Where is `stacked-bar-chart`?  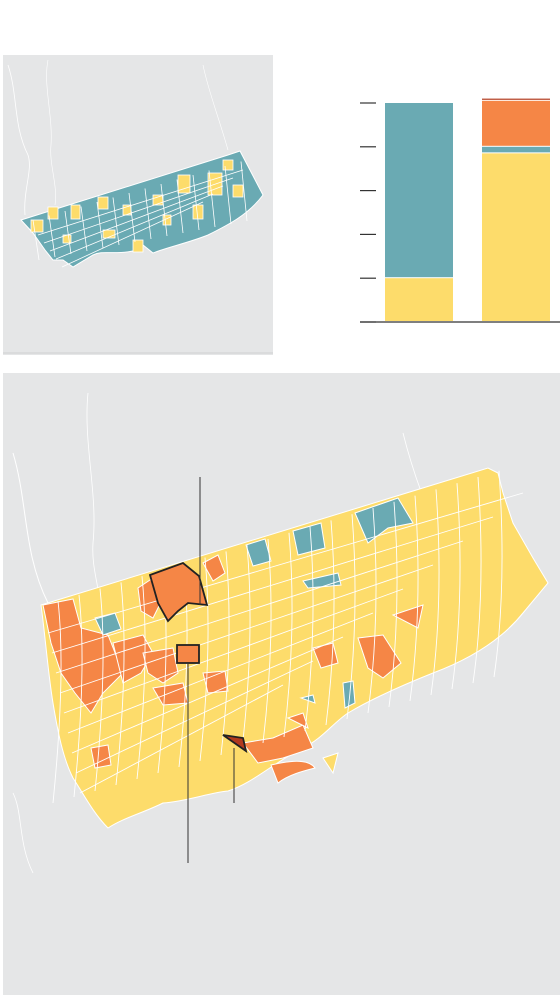
stacked-bar-chart is located at coordinates (455, 215).